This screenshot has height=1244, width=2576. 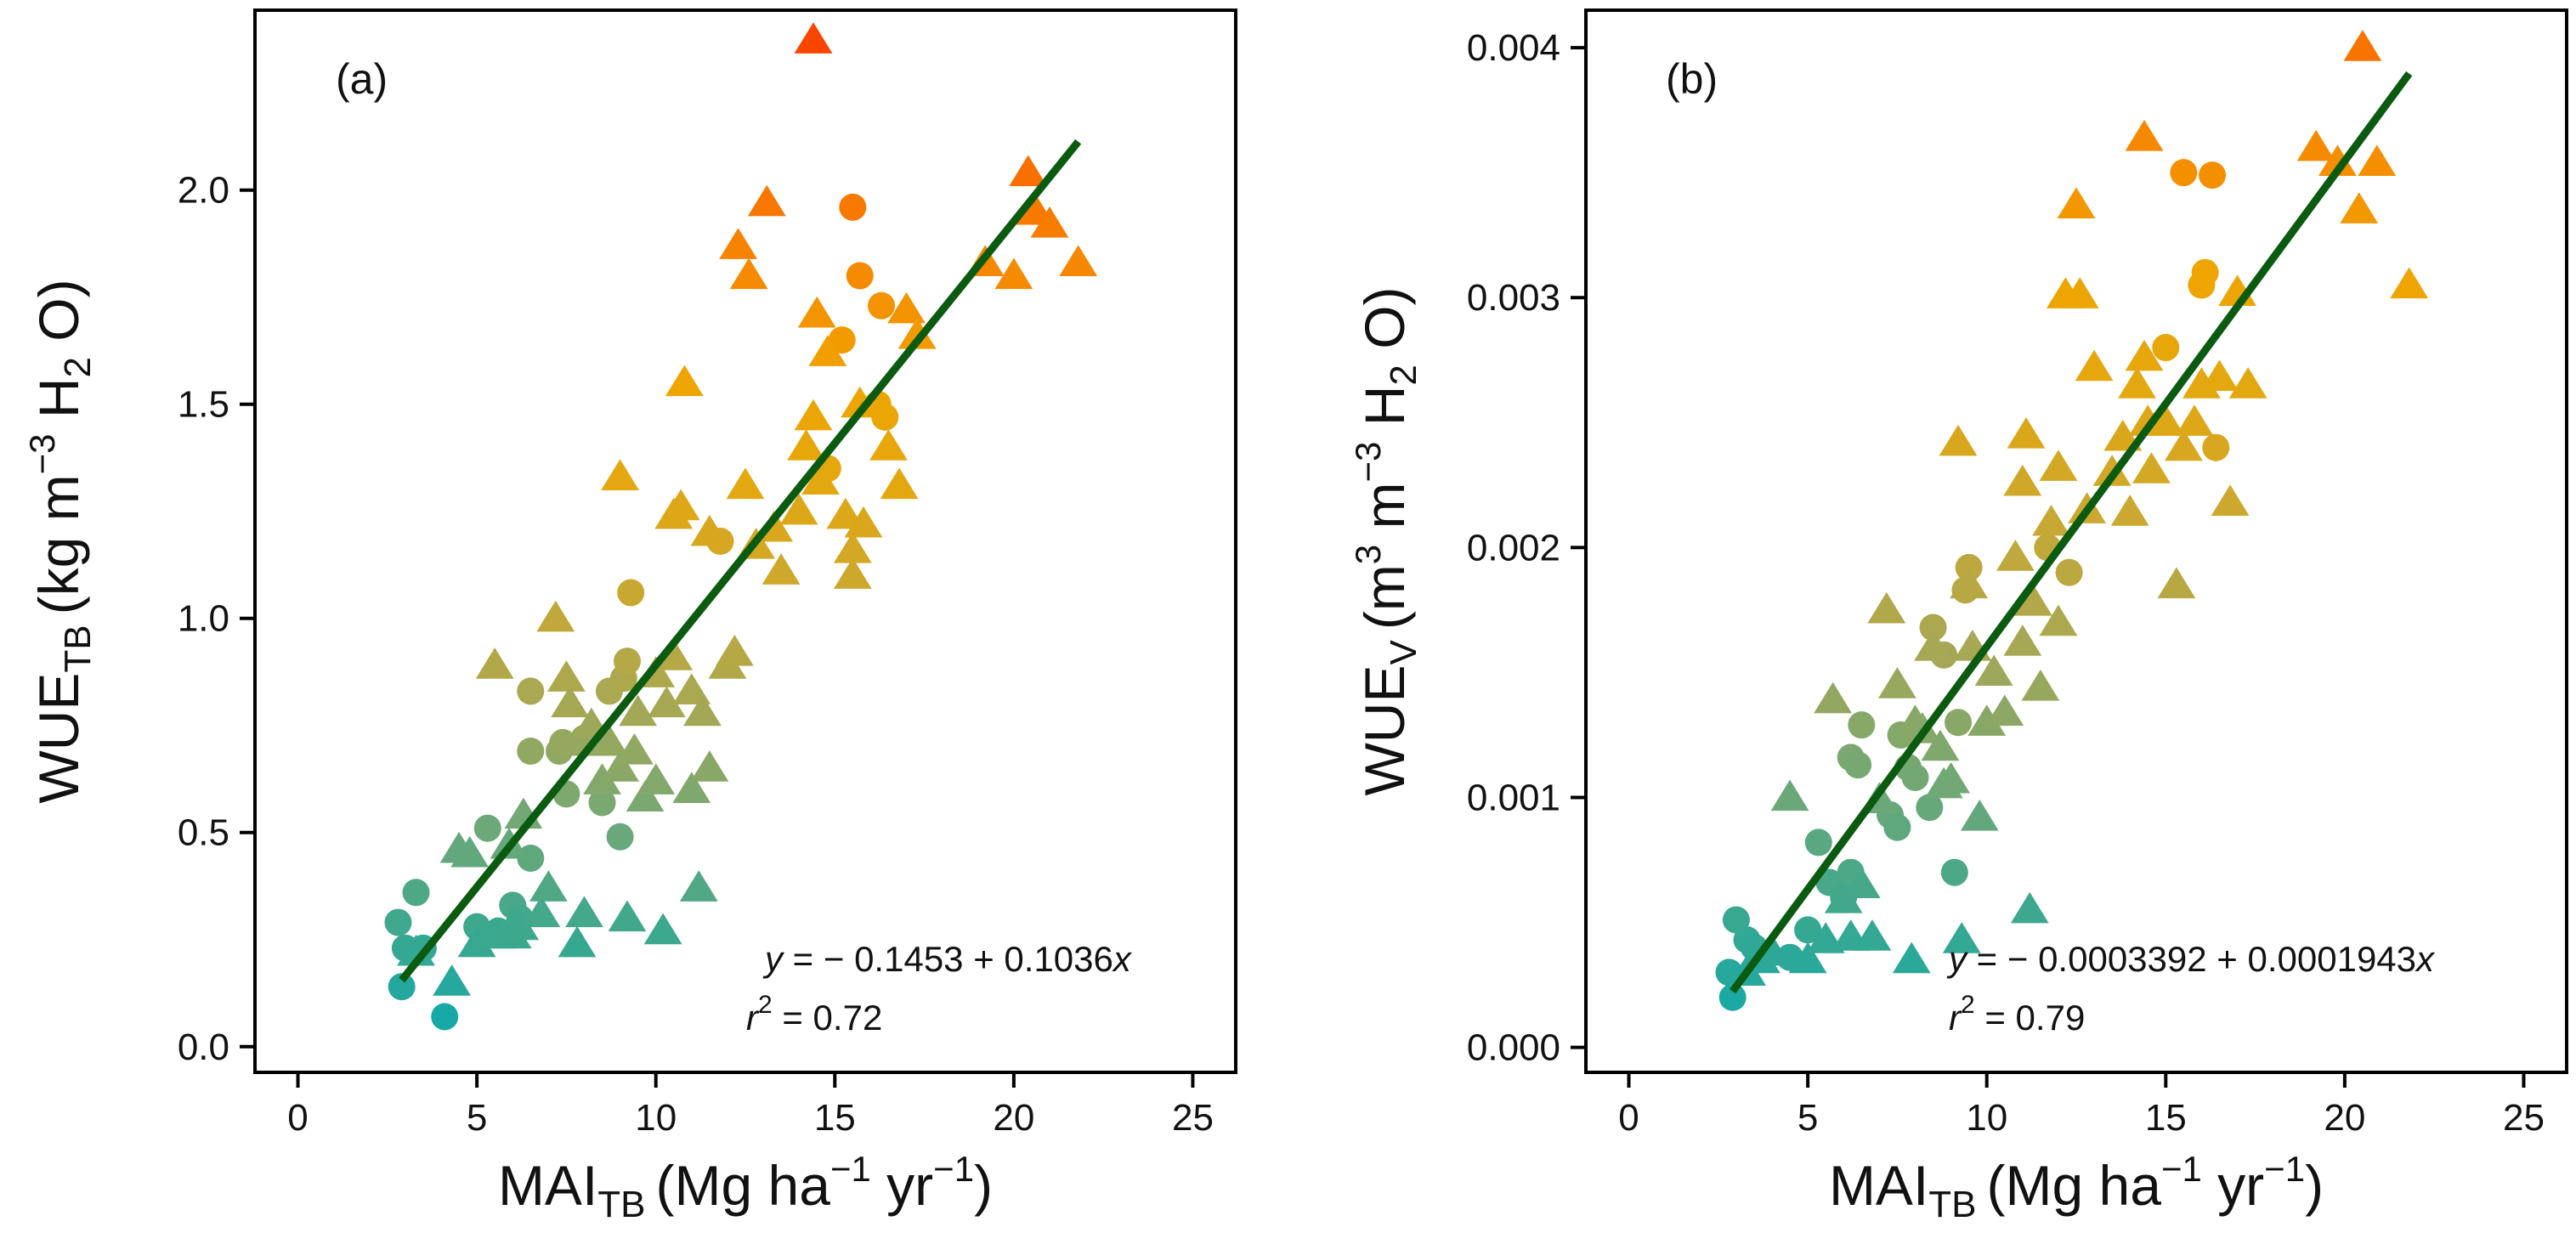 I want to click on panel-b-x-ticks: 0 5 10 15 20 25, so click(x=2081, y=1105).